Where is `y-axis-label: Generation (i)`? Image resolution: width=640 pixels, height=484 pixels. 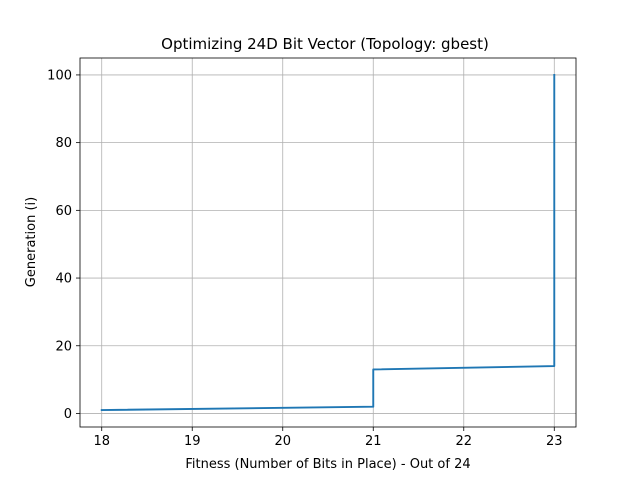 y-axis-label: Generation (i) is located at coordinates (31, 242).